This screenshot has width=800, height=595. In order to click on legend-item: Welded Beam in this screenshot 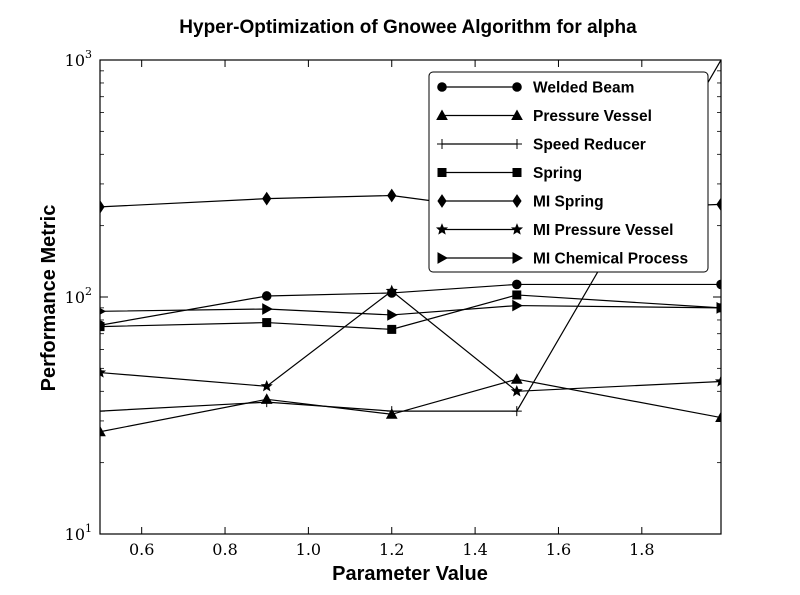, I will do `click(535, 88)`.